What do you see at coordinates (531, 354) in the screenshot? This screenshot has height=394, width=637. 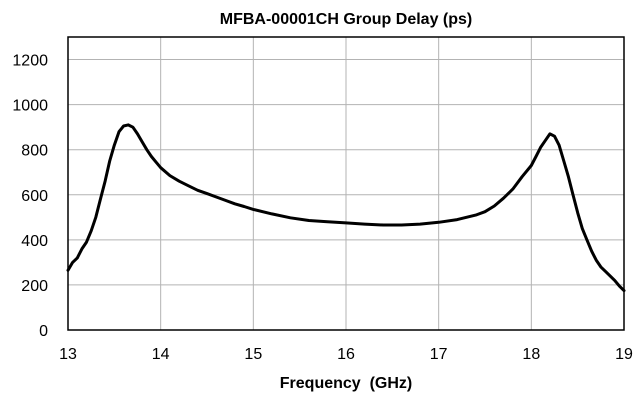 I see `x-tick-label: 18` at bounding box center [531, 354].